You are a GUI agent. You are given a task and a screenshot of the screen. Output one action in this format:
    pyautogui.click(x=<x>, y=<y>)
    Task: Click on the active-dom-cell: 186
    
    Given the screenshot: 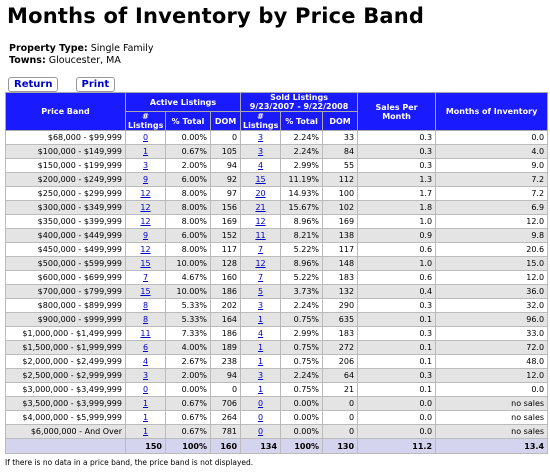 What is the action you would take?
    pyautogui.click(x=225, y=291)
    